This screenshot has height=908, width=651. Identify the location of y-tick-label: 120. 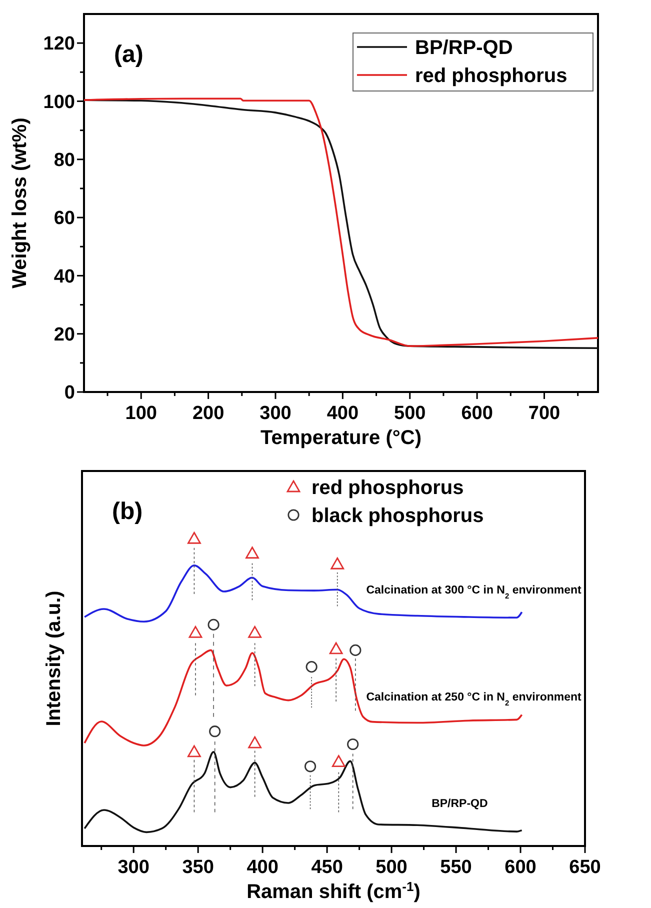
(59, 44).